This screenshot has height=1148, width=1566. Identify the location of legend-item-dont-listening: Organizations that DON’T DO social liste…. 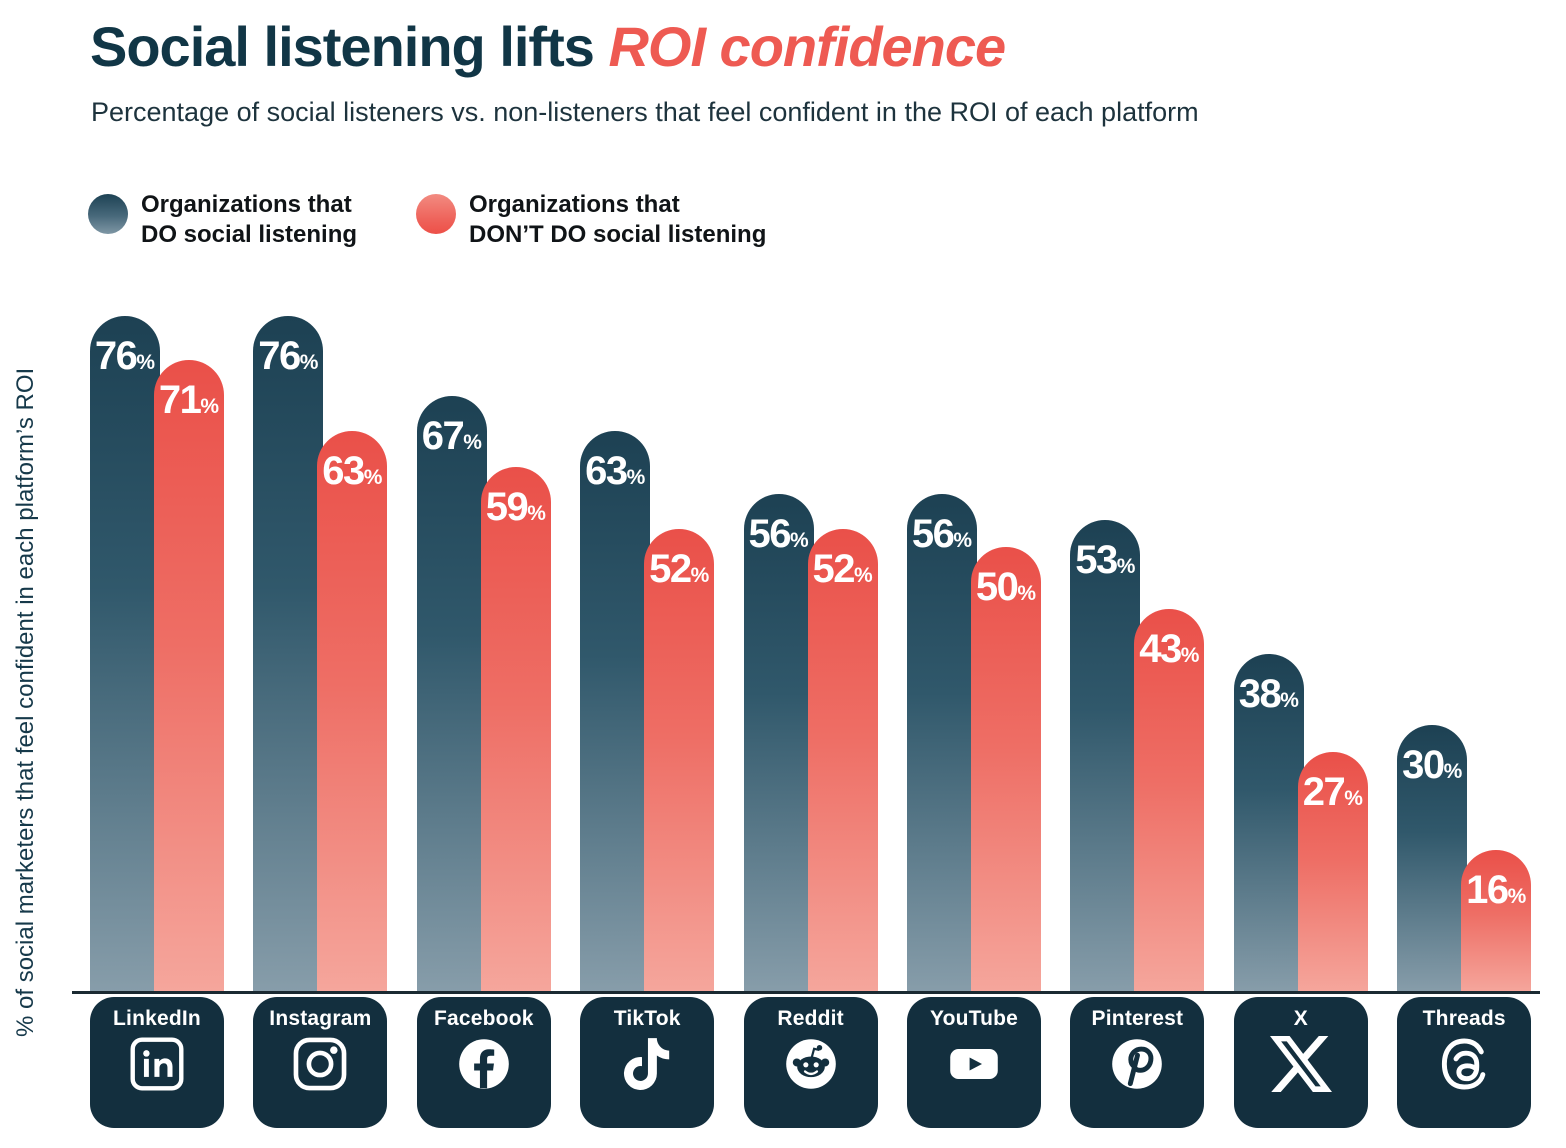
(591, 220).